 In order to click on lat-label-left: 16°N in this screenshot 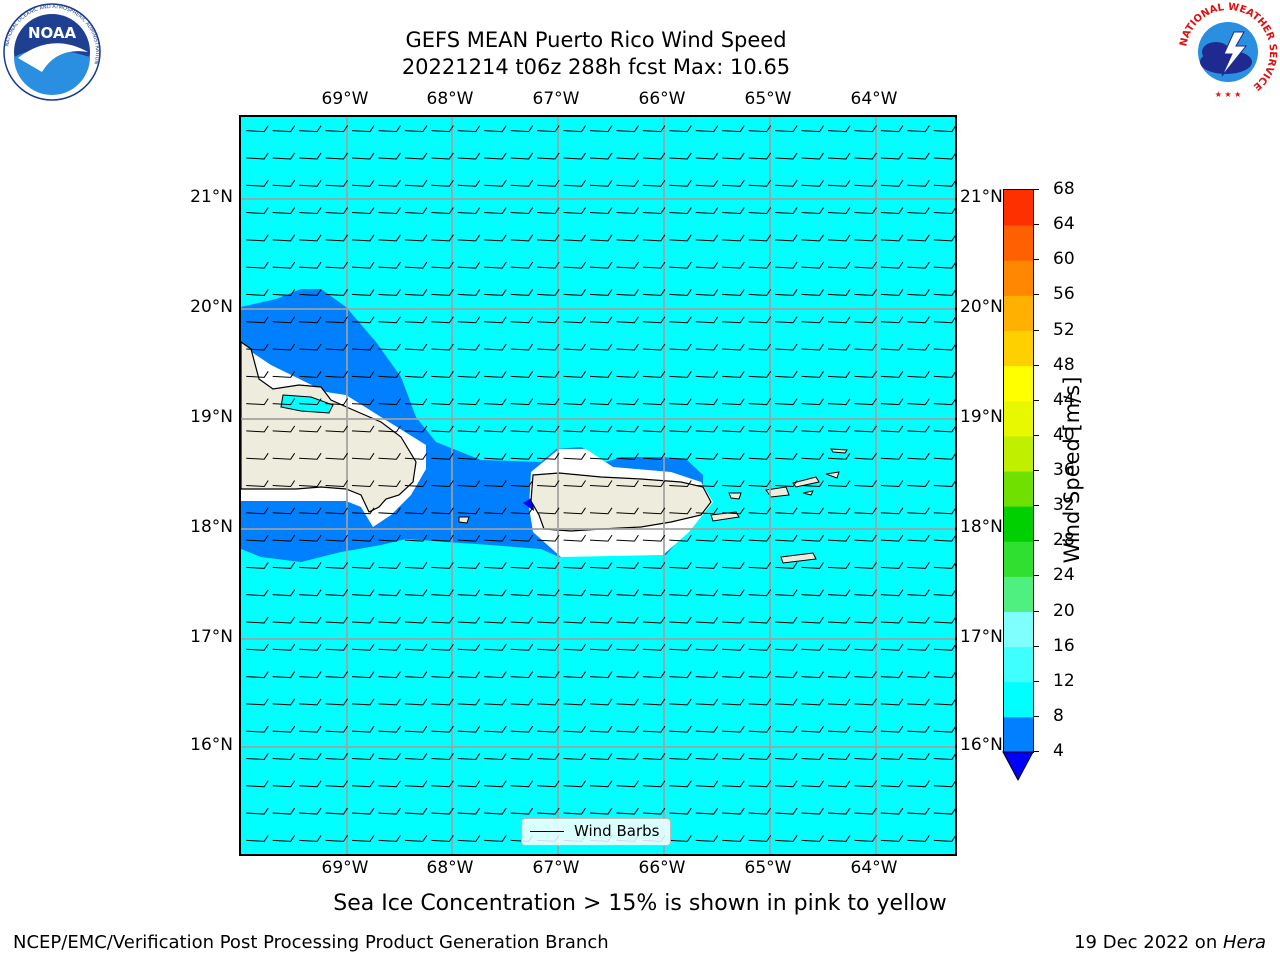, I will do `click(211, 745)`.